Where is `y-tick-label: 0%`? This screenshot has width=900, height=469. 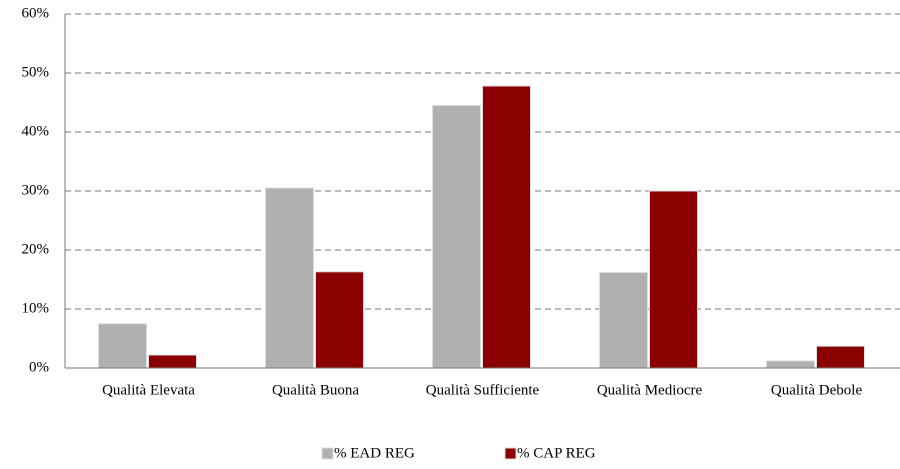
y-tick-label: 0% is located at coordinates (39, 367).